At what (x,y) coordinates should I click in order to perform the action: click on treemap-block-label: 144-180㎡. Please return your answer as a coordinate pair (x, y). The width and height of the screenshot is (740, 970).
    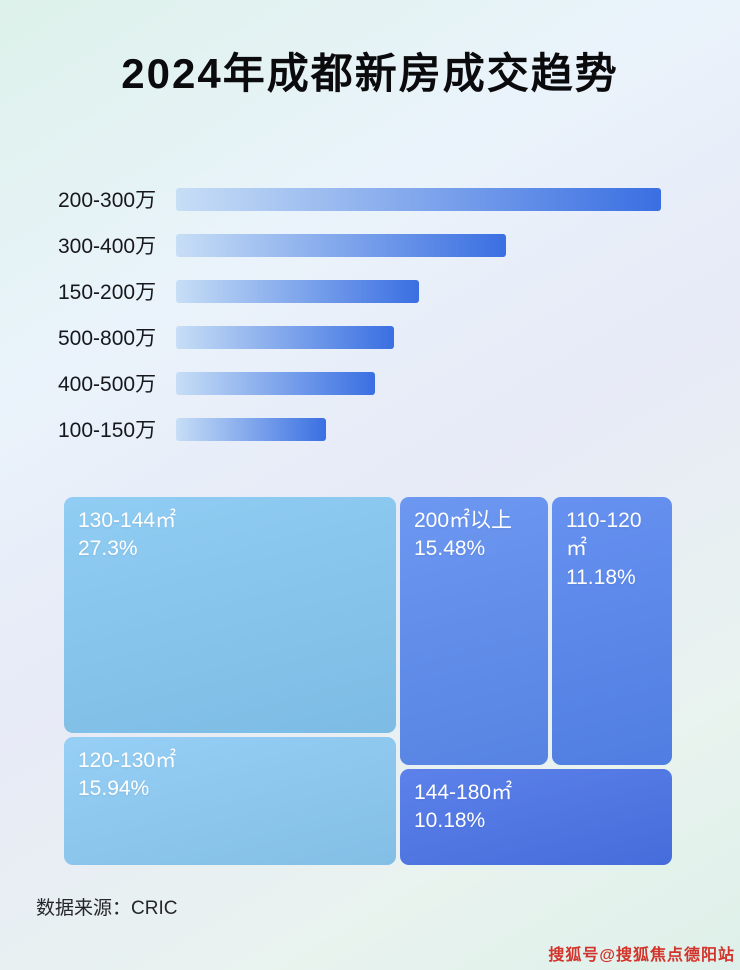
    Looking at the image, I should click on (463, 792).